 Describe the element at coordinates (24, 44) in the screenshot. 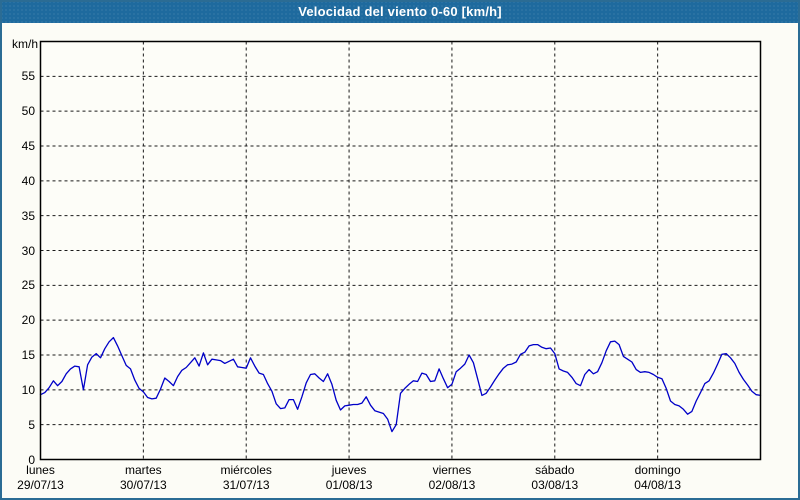

I see `y-axis-unit-label: km/h` at that location.